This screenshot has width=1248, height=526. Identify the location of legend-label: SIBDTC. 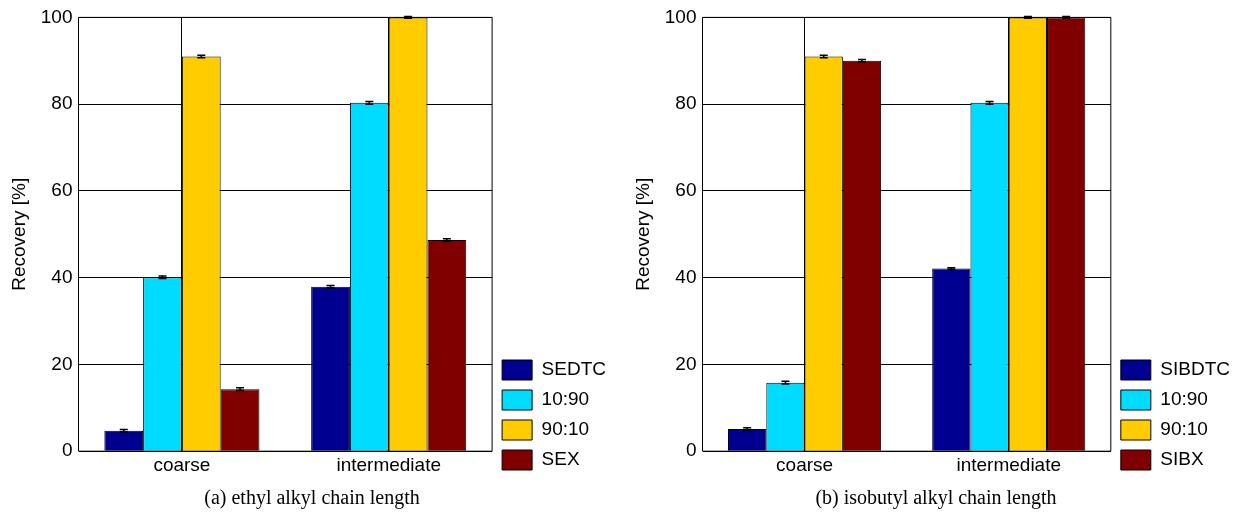
(1195, 369).